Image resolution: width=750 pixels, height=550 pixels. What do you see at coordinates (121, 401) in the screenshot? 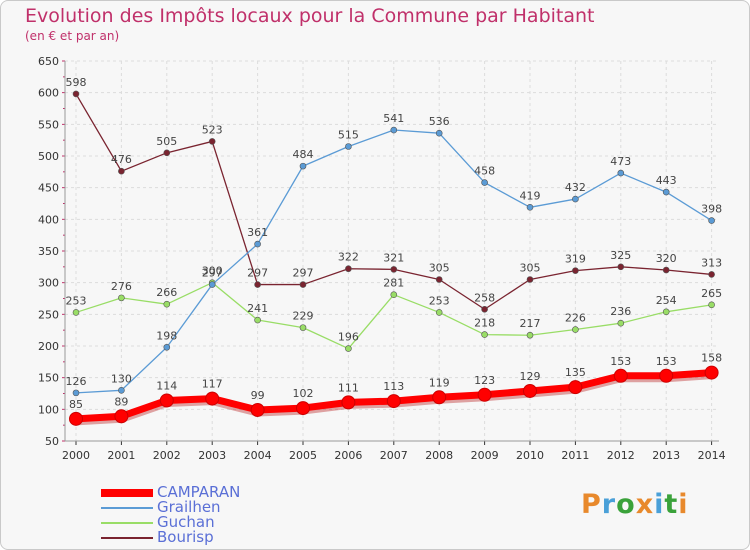
I see `data-label-camparan: 89` at bounding box center [121, 401].